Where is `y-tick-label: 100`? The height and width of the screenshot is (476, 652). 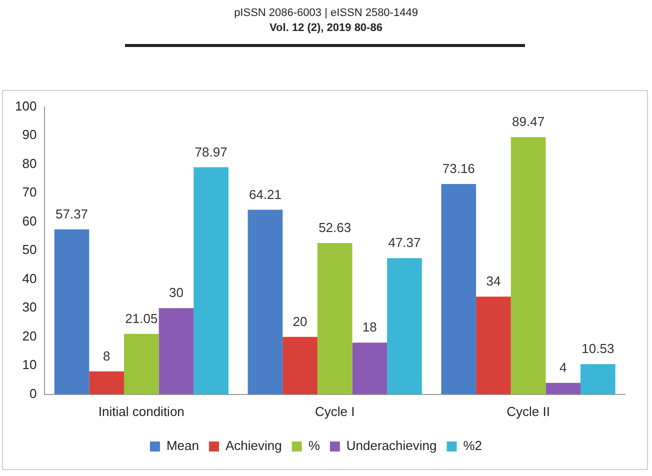 y-tick-label: 100 is located at coordinates (25, 106).